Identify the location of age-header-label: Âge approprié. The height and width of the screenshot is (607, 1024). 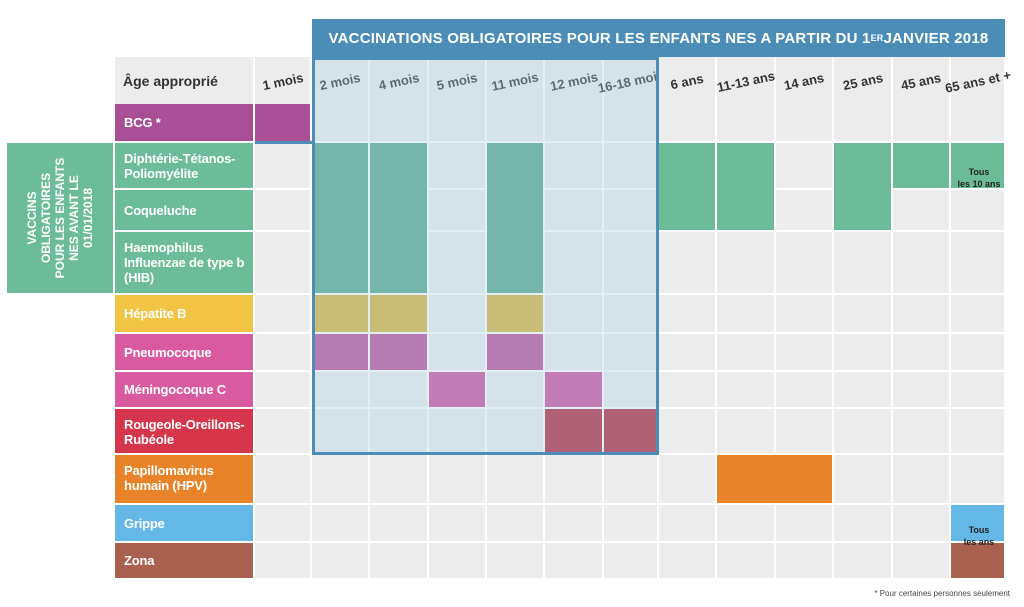
(170, 80).